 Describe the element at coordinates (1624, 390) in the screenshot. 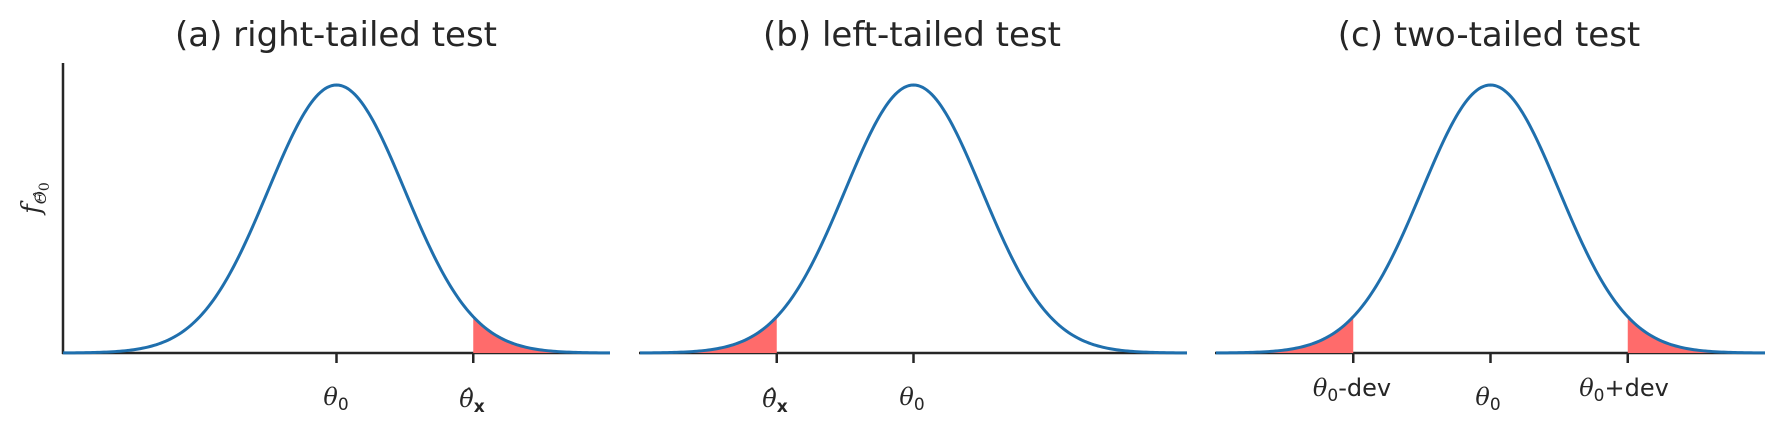

I see `x-tick-label-theta0-plus-dev: θ0+dev` at that location.